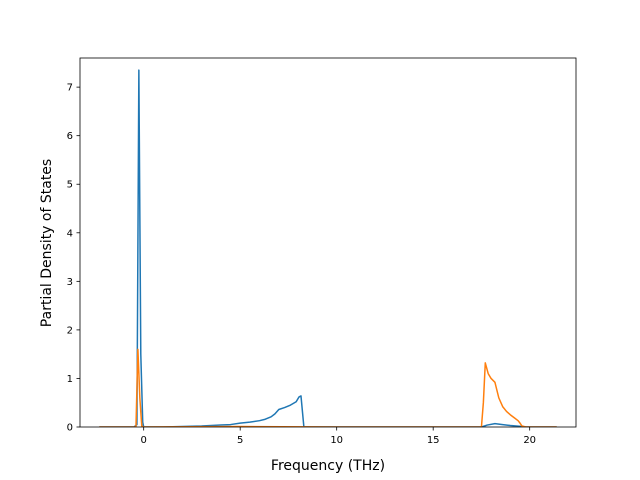 Image resolution: width=640 pixels, height=480 pixels. What do you see at coordinates (70, 88) in the screenshot?
I see `y-tick-label: 7` at bounding box center [70, 88].